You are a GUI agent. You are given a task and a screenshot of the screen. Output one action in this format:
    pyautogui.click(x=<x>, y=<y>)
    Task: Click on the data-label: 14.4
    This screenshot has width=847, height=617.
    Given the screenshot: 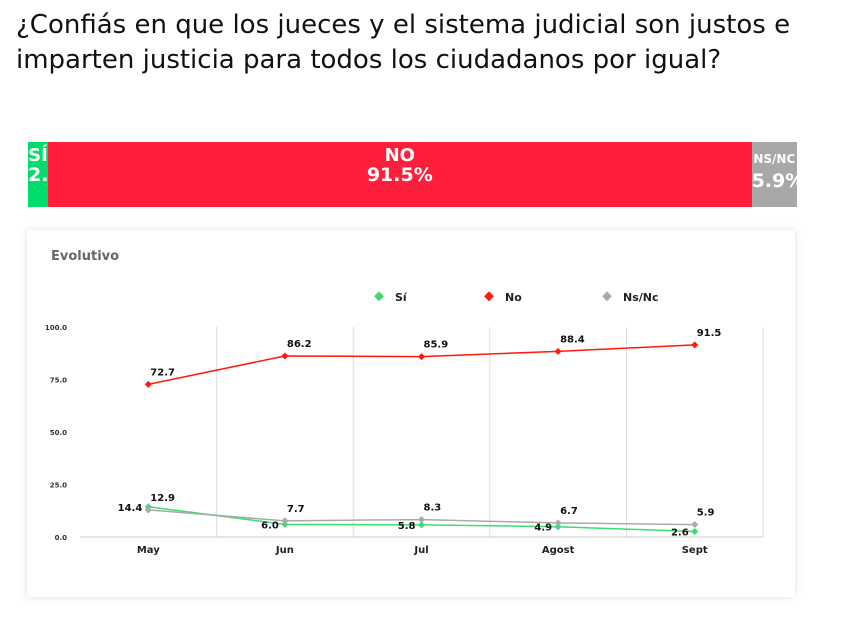 What is the action you would take?
    pyautogui.click(x=130, y=508)
    